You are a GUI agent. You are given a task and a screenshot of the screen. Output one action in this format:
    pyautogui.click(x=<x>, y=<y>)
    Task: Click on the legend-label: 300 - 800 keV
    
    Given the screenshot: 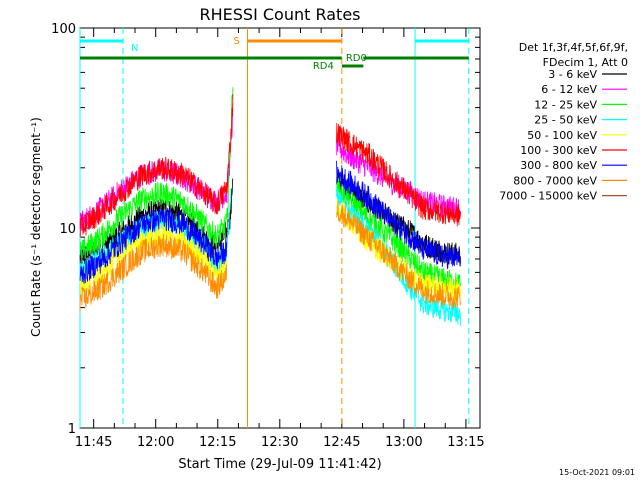 What is the action you would take?
    pyautogui.click(x=558, y=165)
    